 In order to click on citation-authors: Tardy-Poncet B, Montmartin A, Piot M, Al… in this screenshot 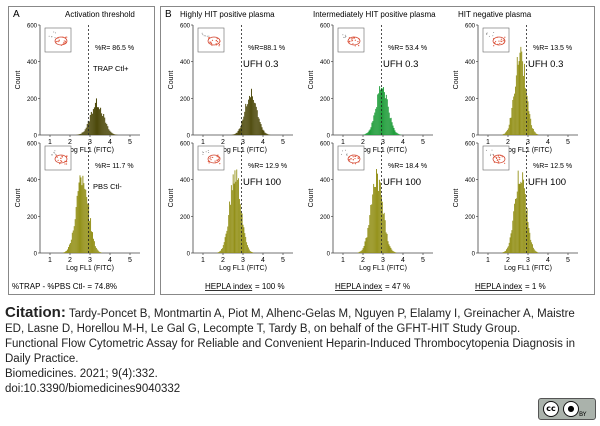, I will do `click(290, 321)`.